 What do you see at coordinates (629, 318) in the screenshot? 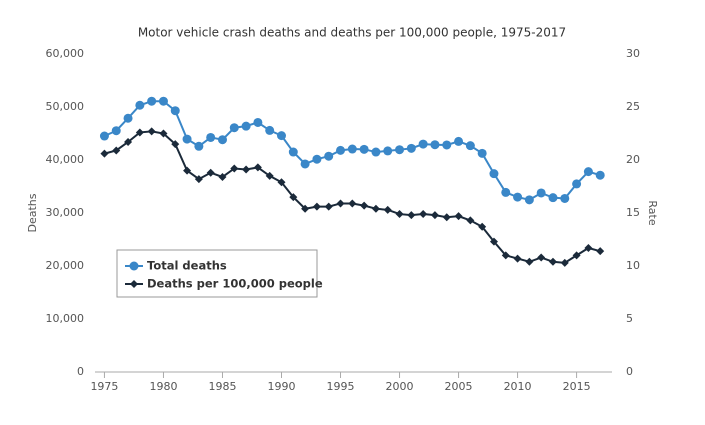
I see `y2-tick-label: 5` at bounding box center [629, 318].